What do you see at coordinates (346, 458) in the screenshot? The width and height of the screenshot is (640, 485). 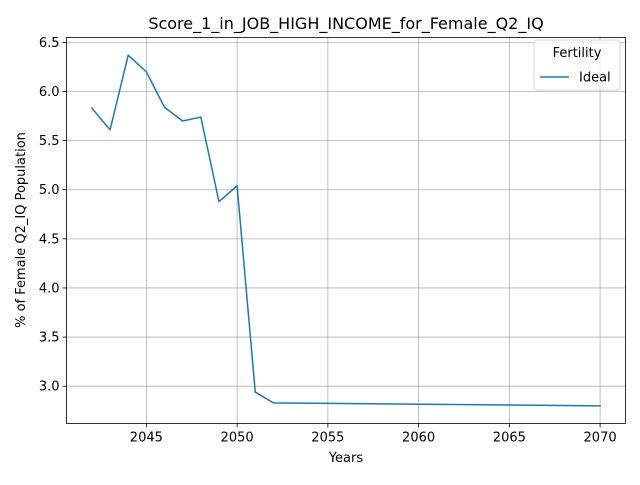 I see `x-axis-label: Years` at bounding box center [346, 458].